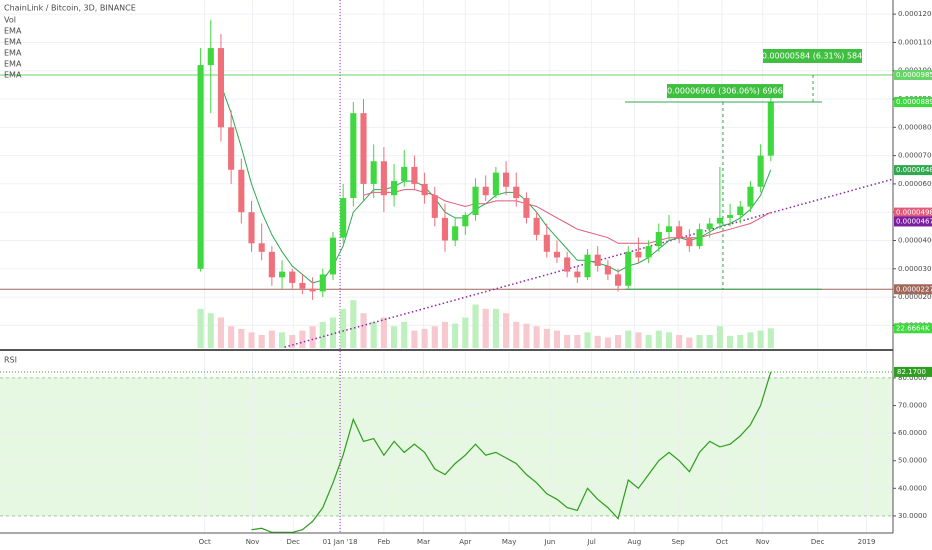  I want to click on measure-label: 0.00000584 (6.31%) 584, so click(812, 55).